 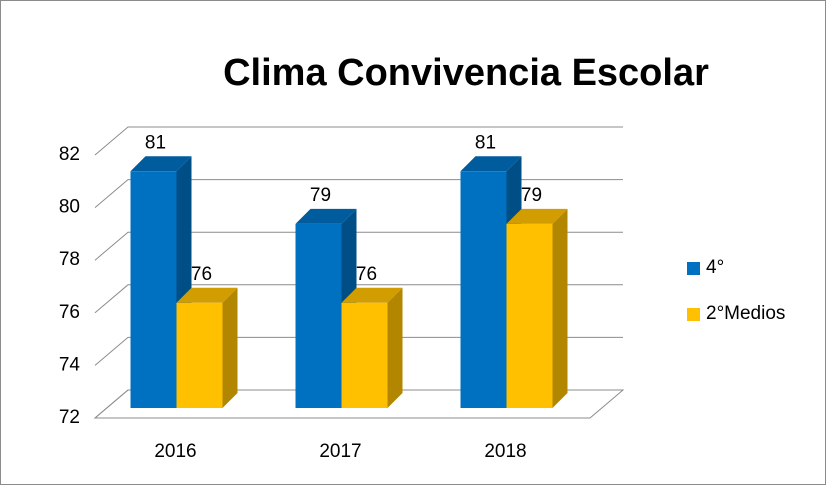 What do you see at coordinates (69, 417) in the screenshot?
I see `y-tick-label: 72` at bounding box center [69, 417].